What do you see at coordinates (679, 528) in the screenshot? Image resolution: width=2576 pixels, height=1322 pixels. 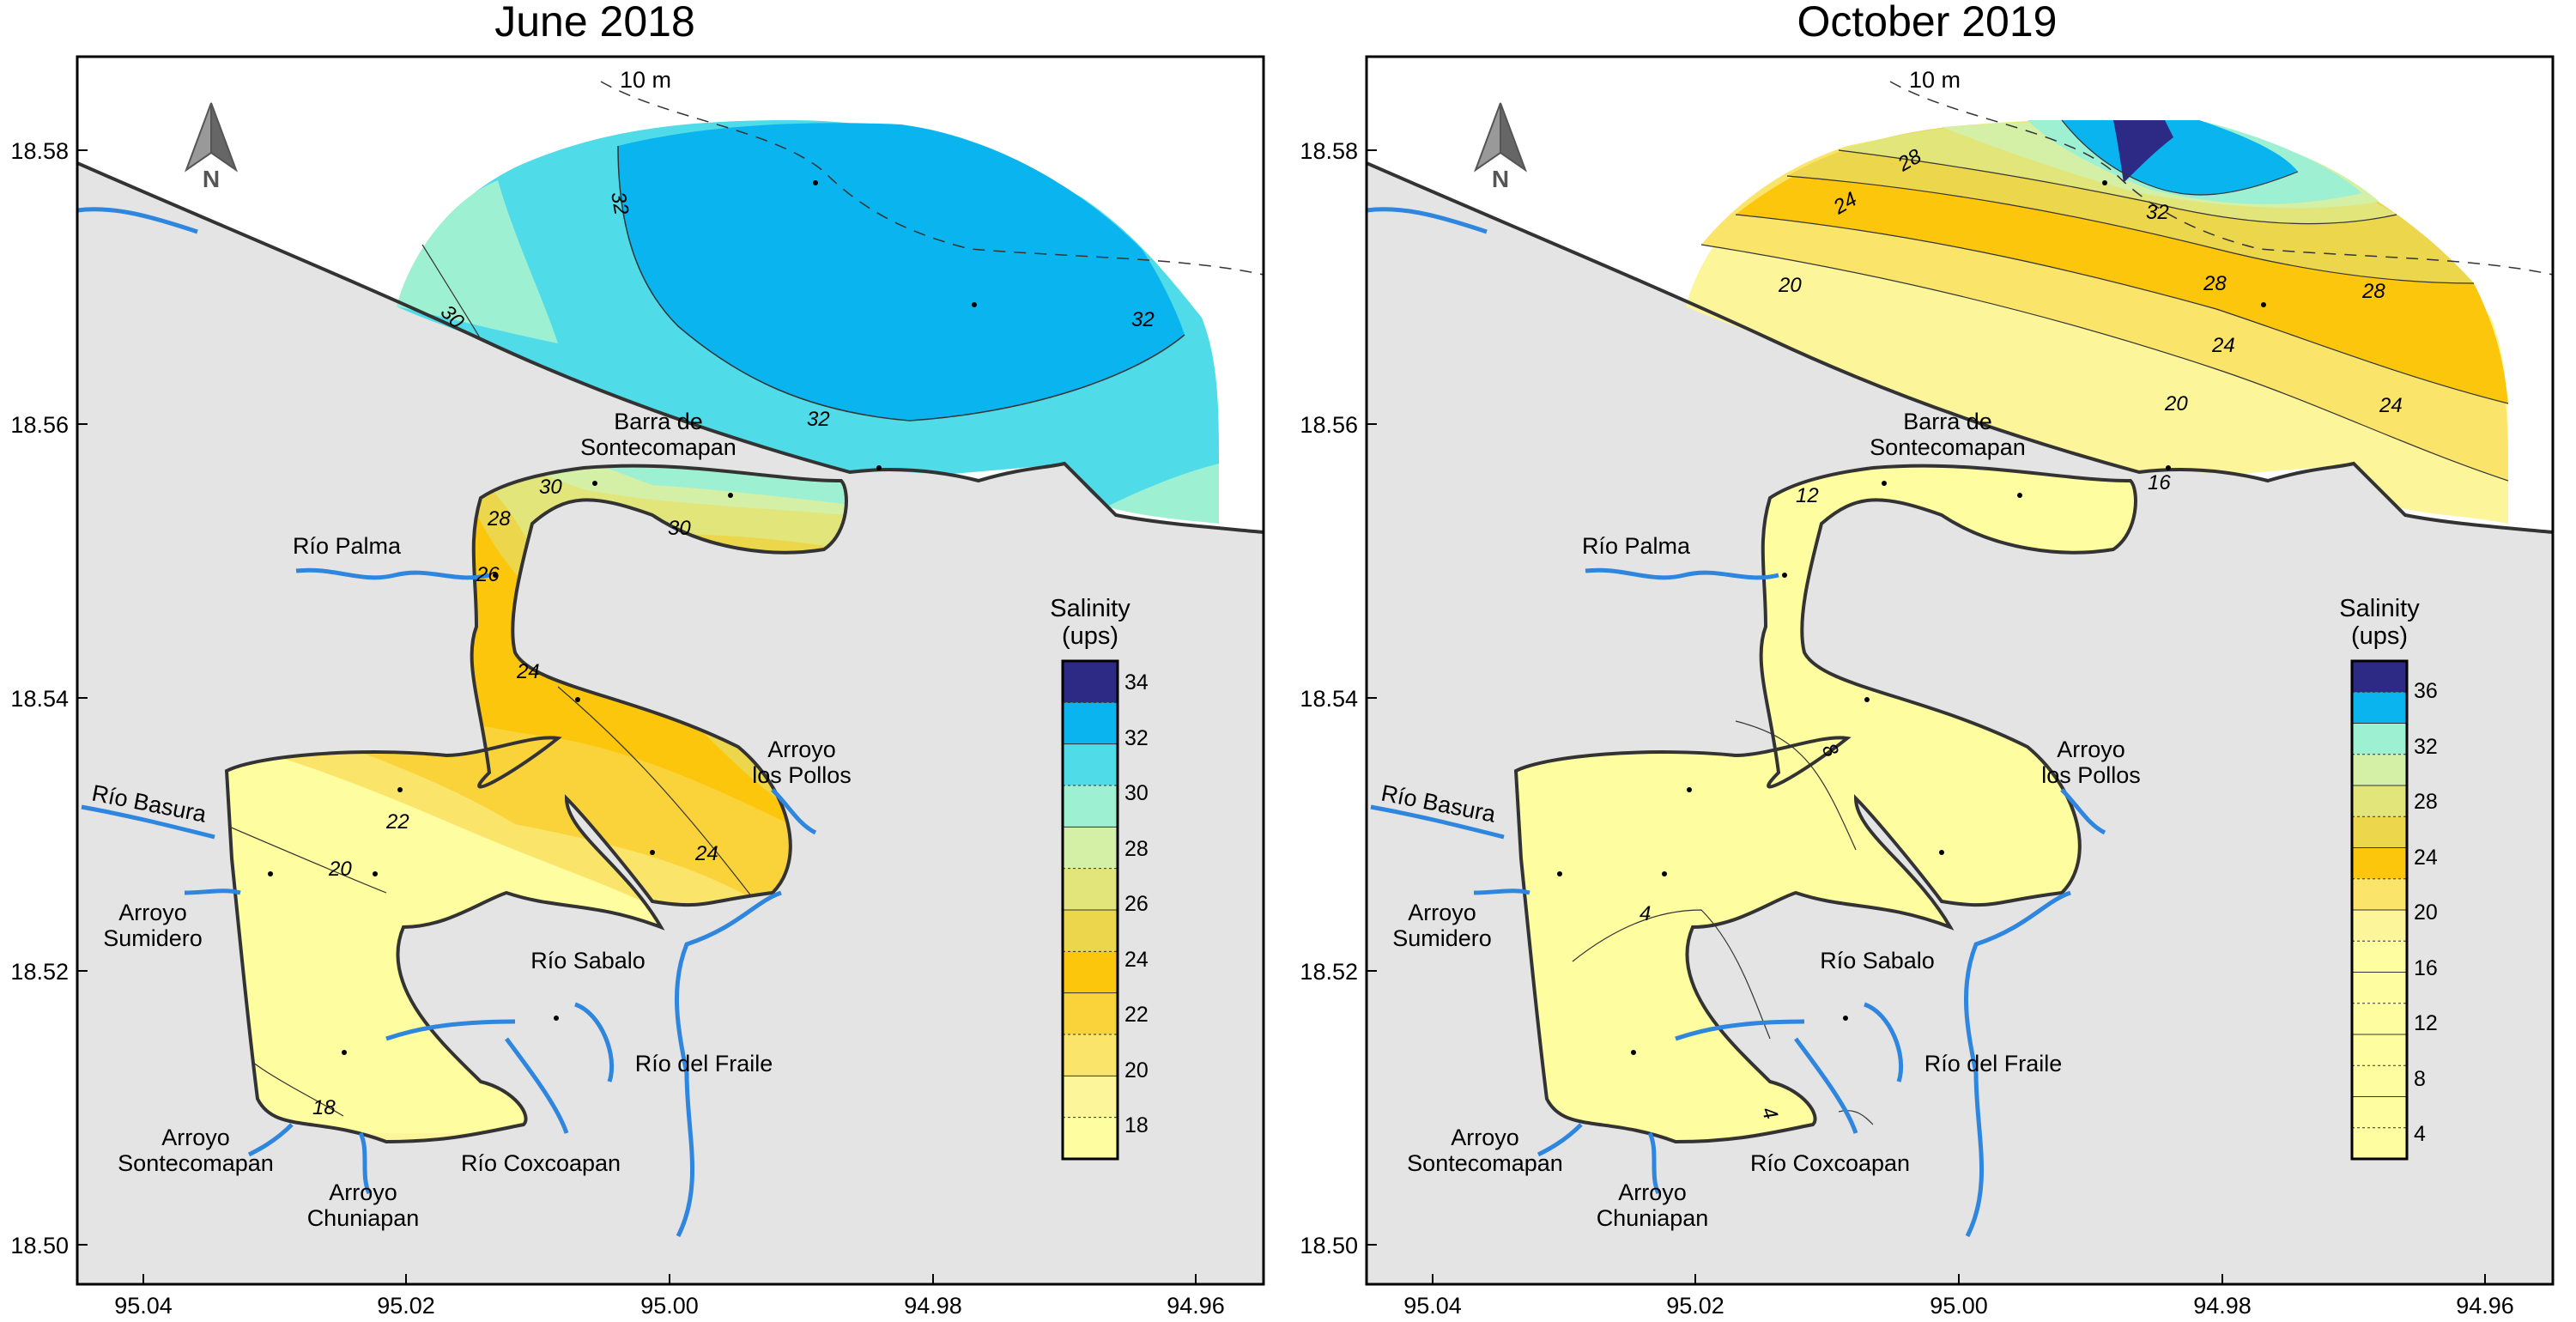 I see `contour-label: 30` at bounding box center [679, 528].